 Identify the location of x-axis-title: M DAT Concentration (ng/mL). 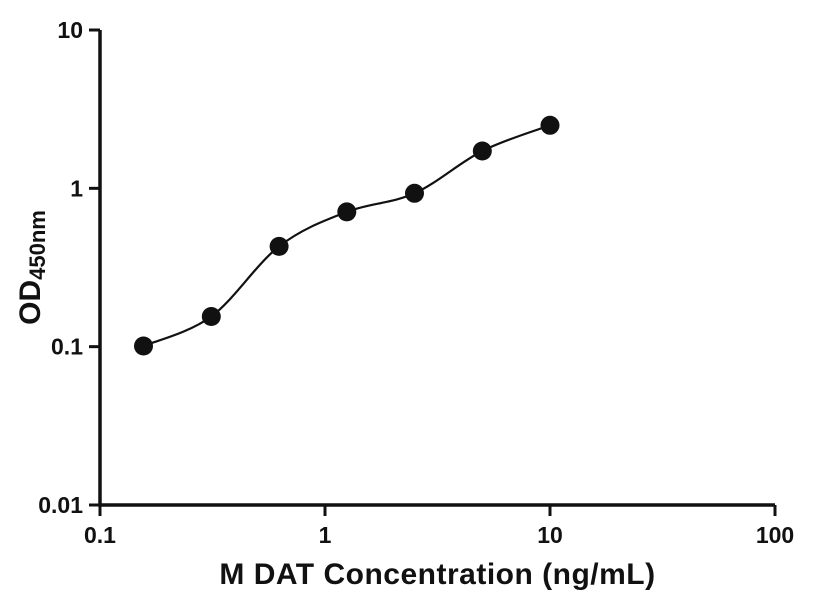
(437, 574).